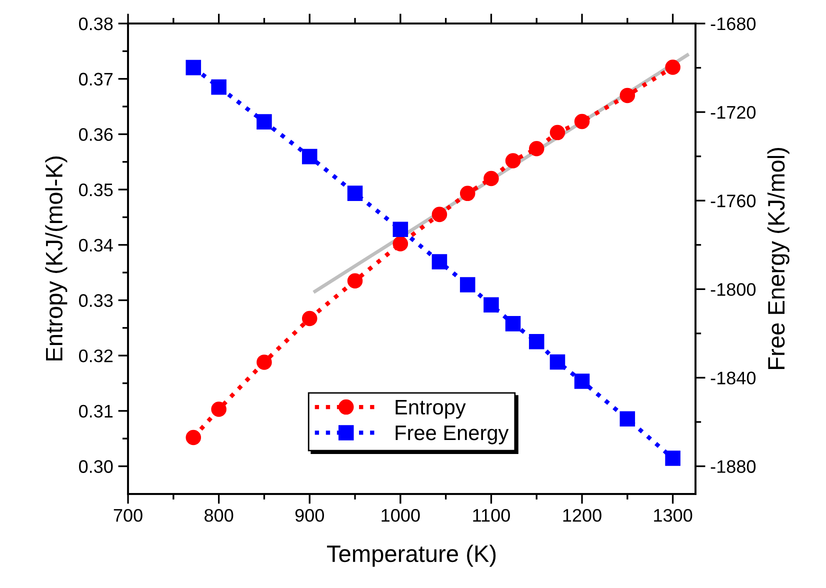 The height and width of the screenshot is (588, 826). I want to click on y2-axis-title: Free Energy (KJ/mol), so click(778, 258).